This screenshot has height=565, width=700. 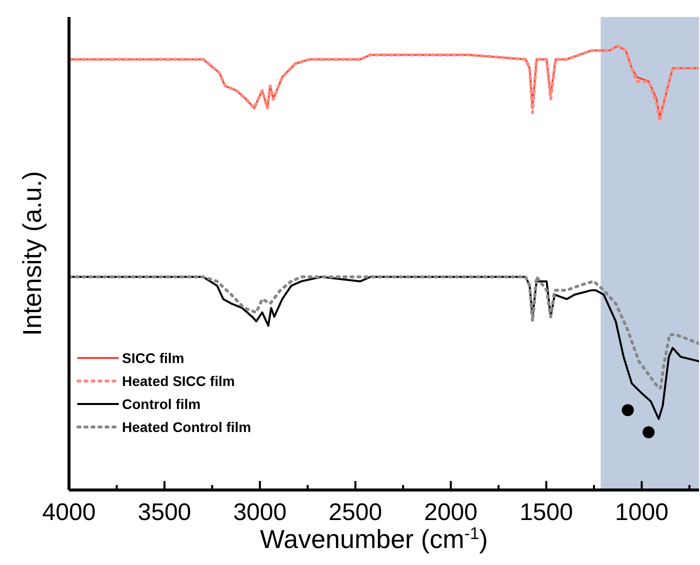 I want to click on x-tick-label: 2500, so click(x=355, y=512).